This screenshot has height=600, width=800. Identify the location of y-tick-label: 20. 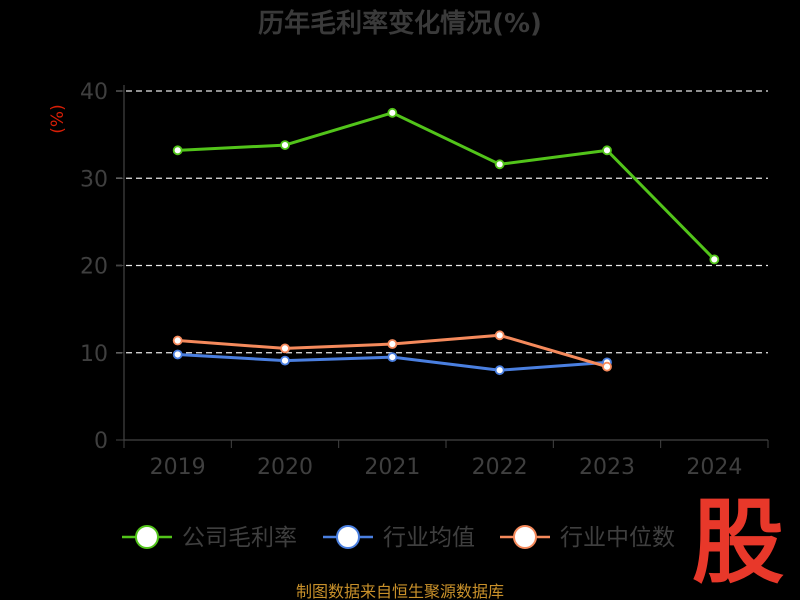
(94, 267).